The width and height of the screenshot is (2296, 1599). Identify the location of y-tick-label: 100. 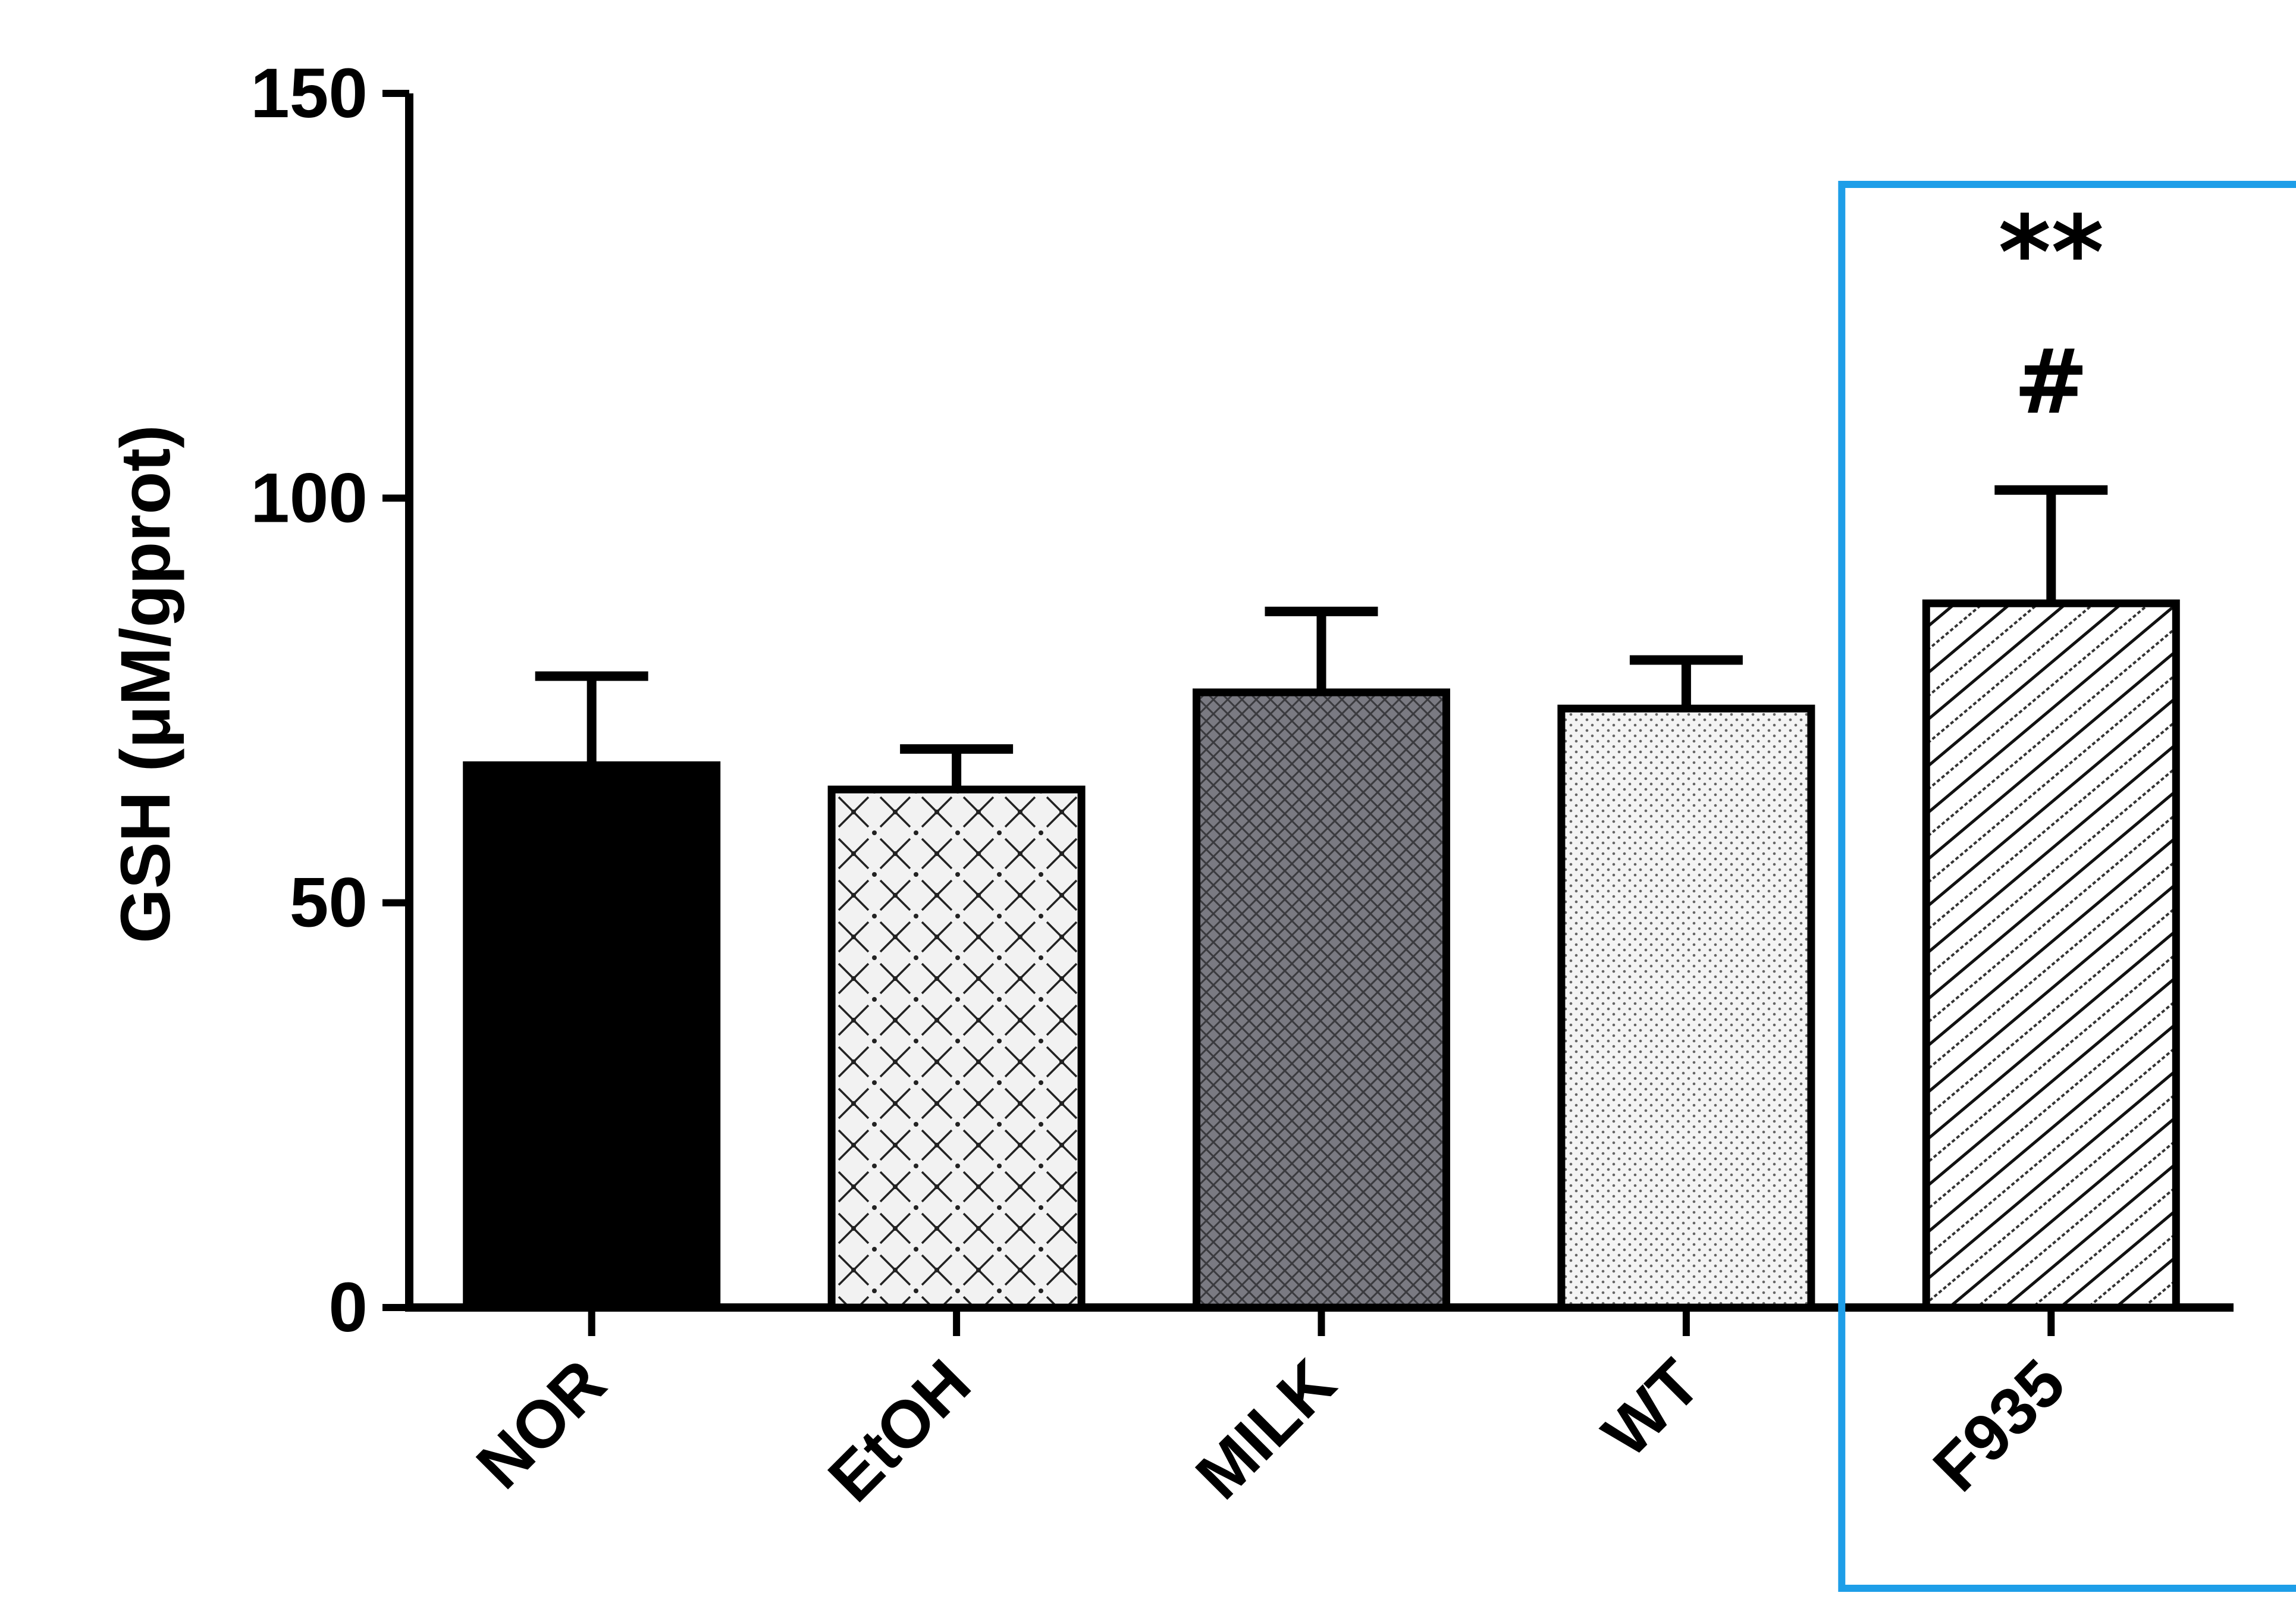
(309, 498).